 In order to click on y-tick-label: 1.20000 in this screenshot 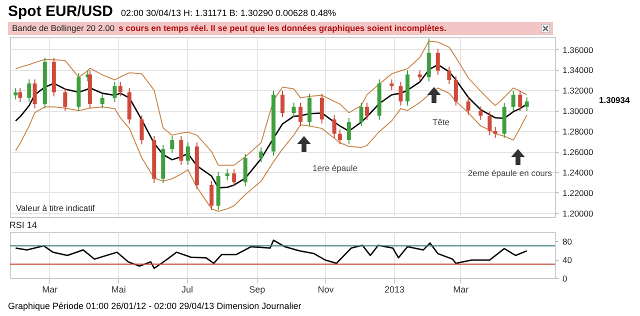, I will do `click(578, 213)`.